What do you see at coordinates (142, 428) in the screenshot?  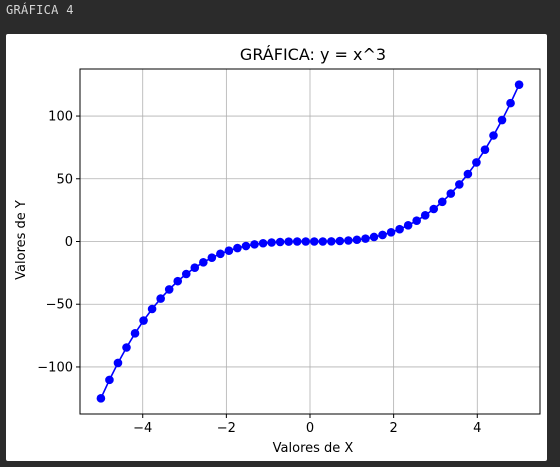 I see `x-tick-label: −4` at bounding box center [142, 428].